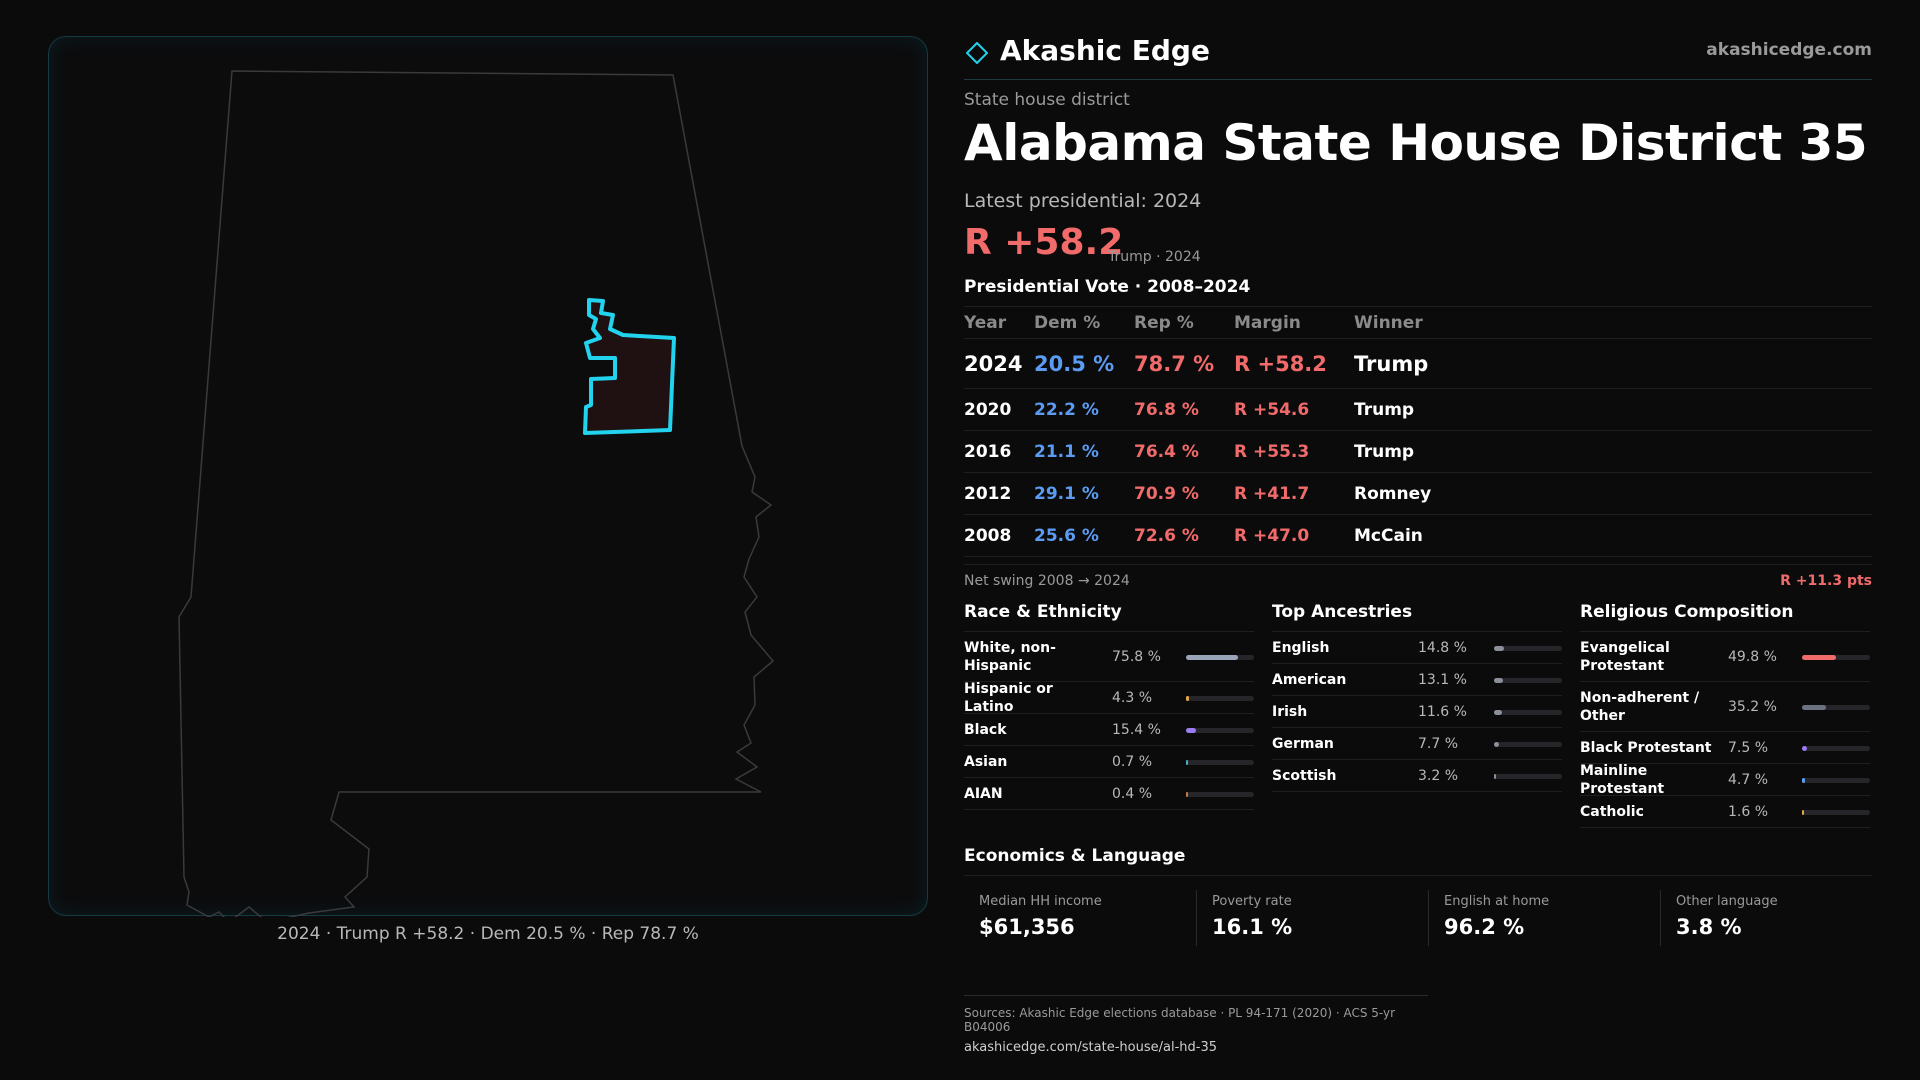 The height and width of the screenshot is (1080, 1920). I want to click on item-value: 1.6 %, so click(1748, 811).